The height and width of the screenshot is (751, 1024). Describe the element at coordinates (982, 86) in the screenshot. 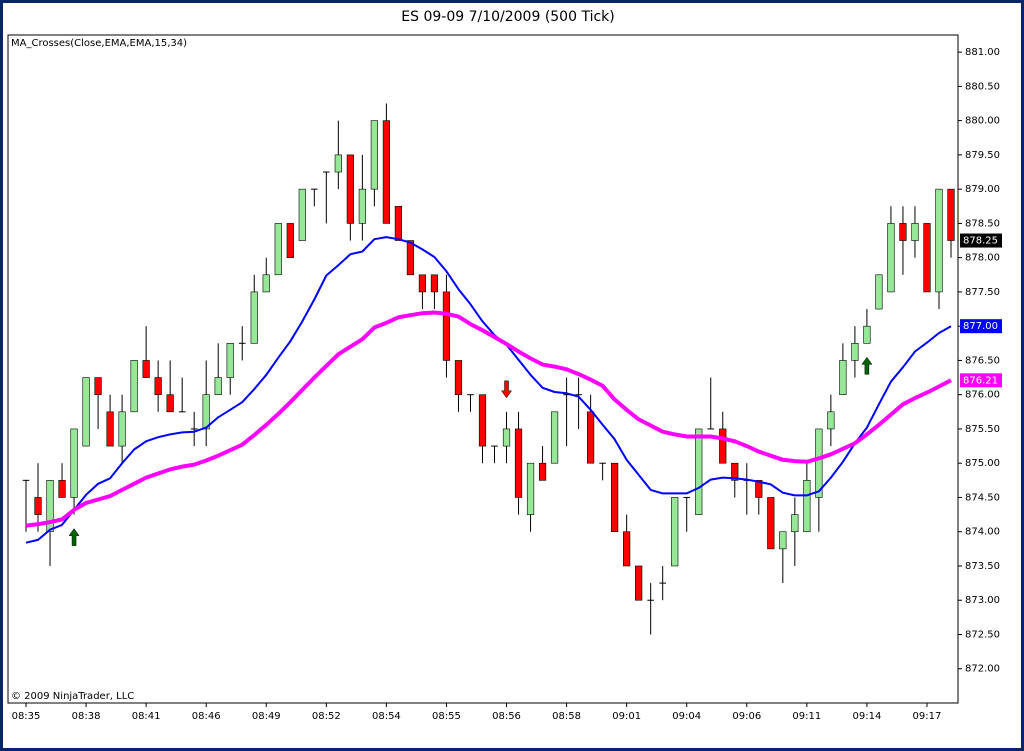

I see `y-tick-label: 880.50` at that location.